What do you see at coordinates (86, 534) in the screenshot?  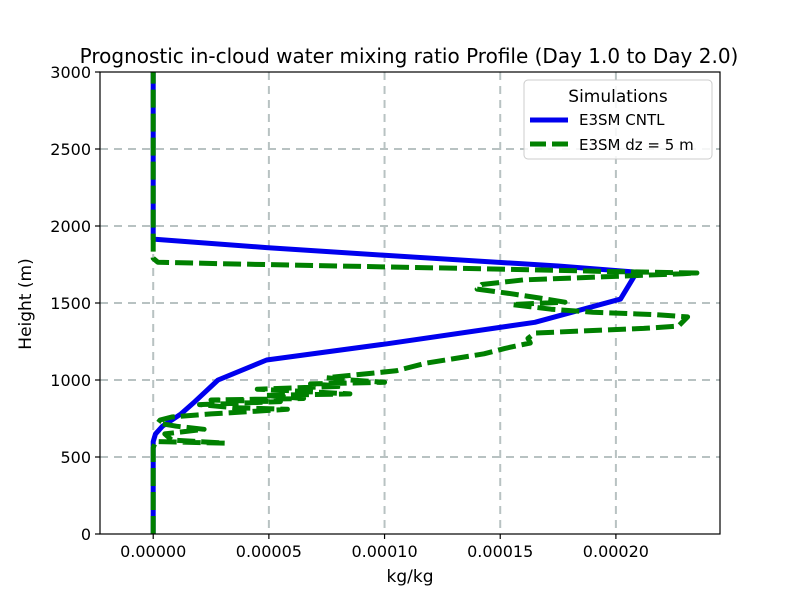 I see `y-tick-label: 0` at bounding box center [86, 534].